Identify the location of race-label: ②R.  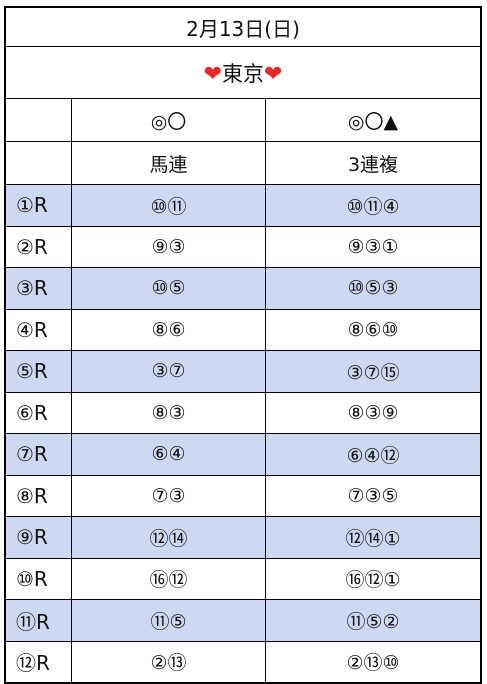
(38, 246).